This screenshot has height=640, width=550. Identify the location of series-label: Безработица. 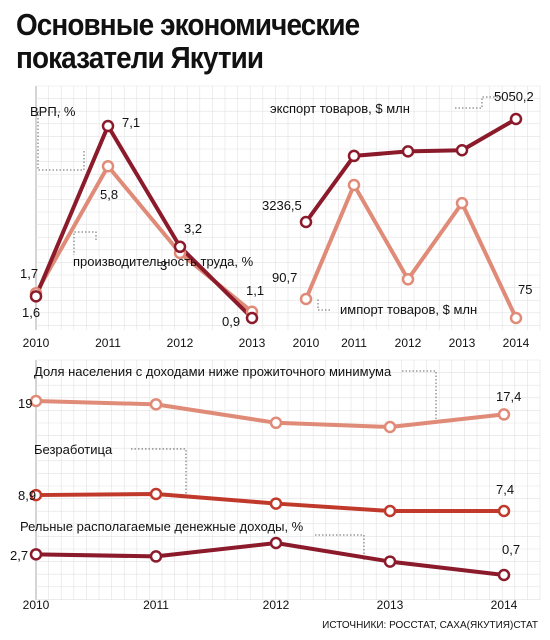
(73, 449).